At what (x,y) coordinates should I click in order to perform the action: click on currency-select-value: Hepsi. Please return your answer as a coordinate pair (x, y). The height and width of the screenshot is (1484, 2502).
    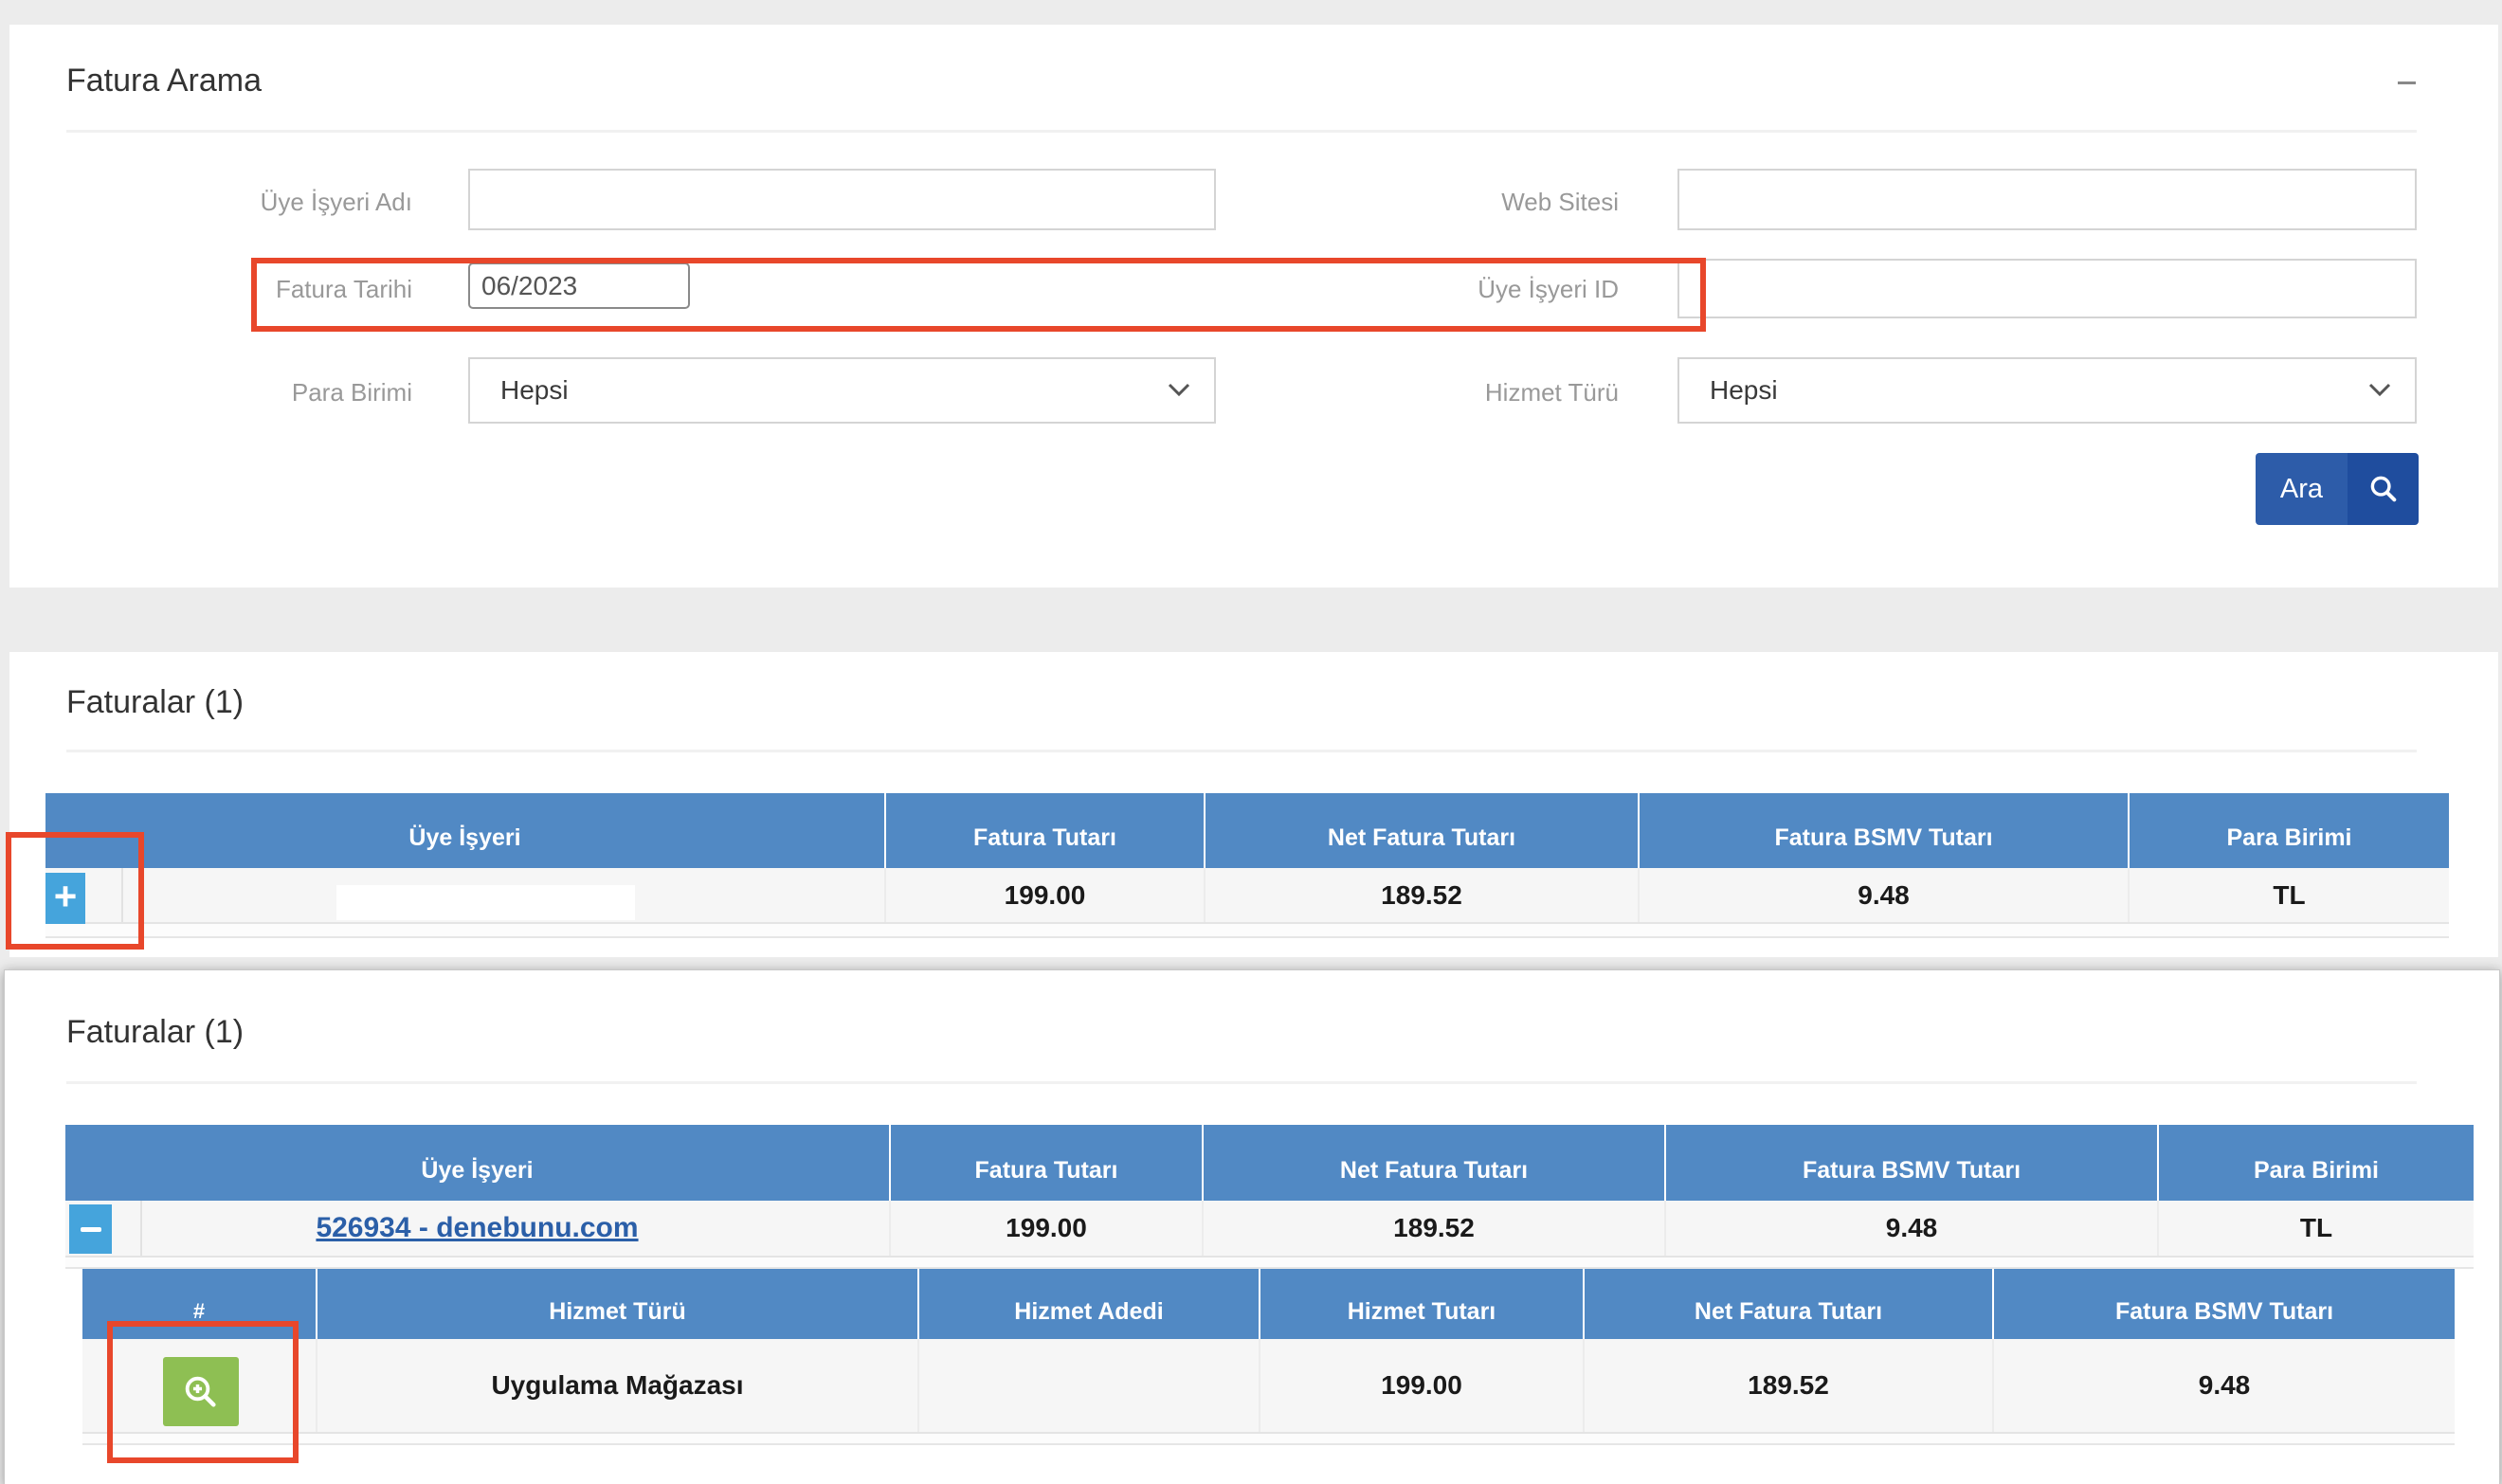
    Looking at the image, I should click on (535, 390).